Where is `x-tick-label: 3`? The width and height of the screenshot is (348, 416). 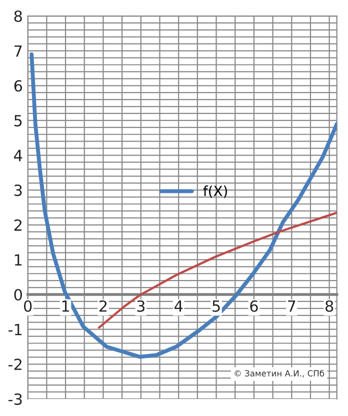 x-tick-label: 3 is located at coordinates (141, 306).